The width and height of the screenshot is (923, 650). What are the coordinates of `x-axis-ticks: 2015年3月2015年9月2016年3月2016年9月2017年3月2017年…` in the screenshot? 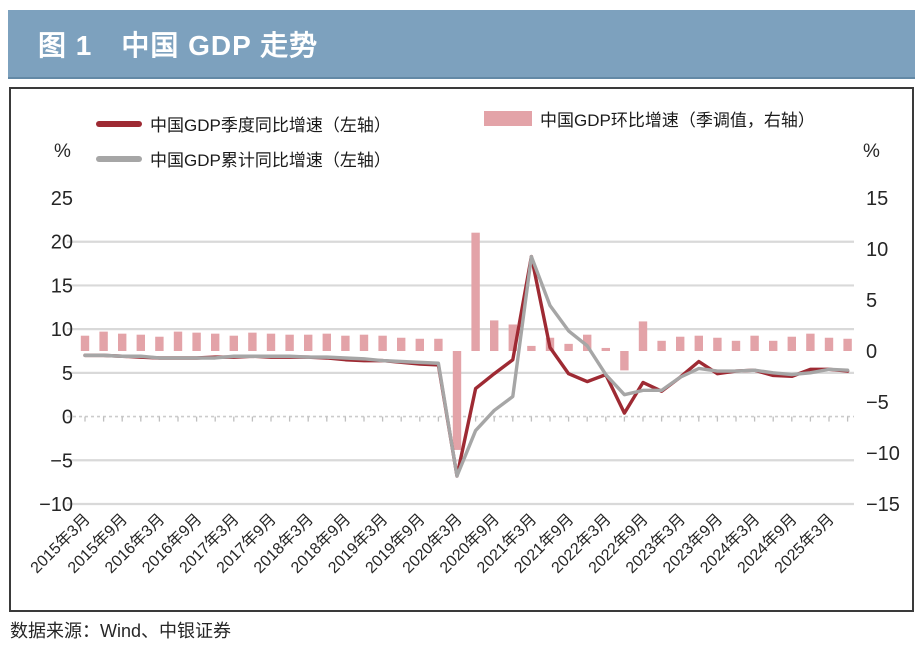 It's located at (432, 543).